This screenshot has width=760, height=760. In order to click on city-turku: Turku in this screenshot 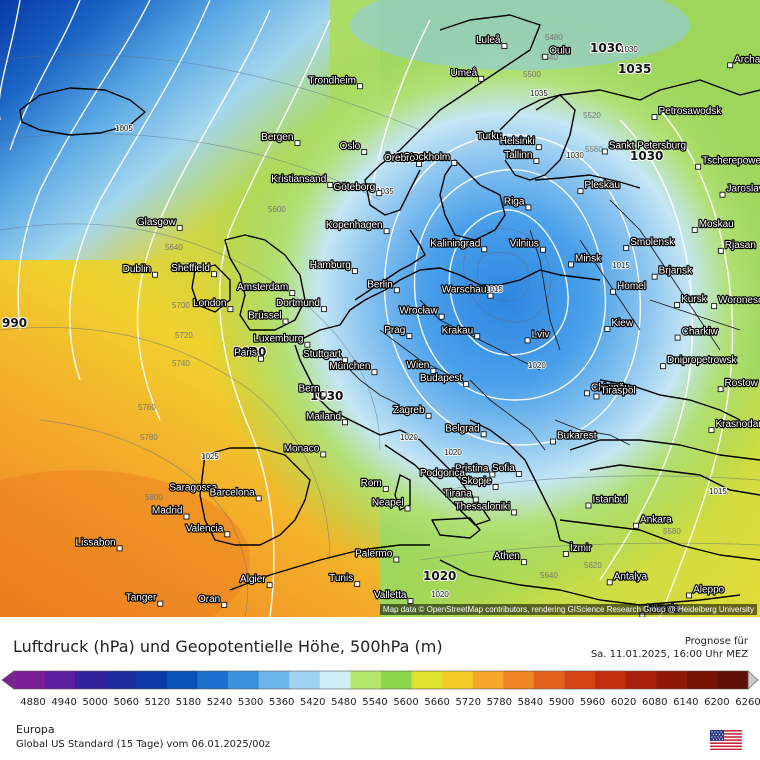, I will do `click(492, 137)`.